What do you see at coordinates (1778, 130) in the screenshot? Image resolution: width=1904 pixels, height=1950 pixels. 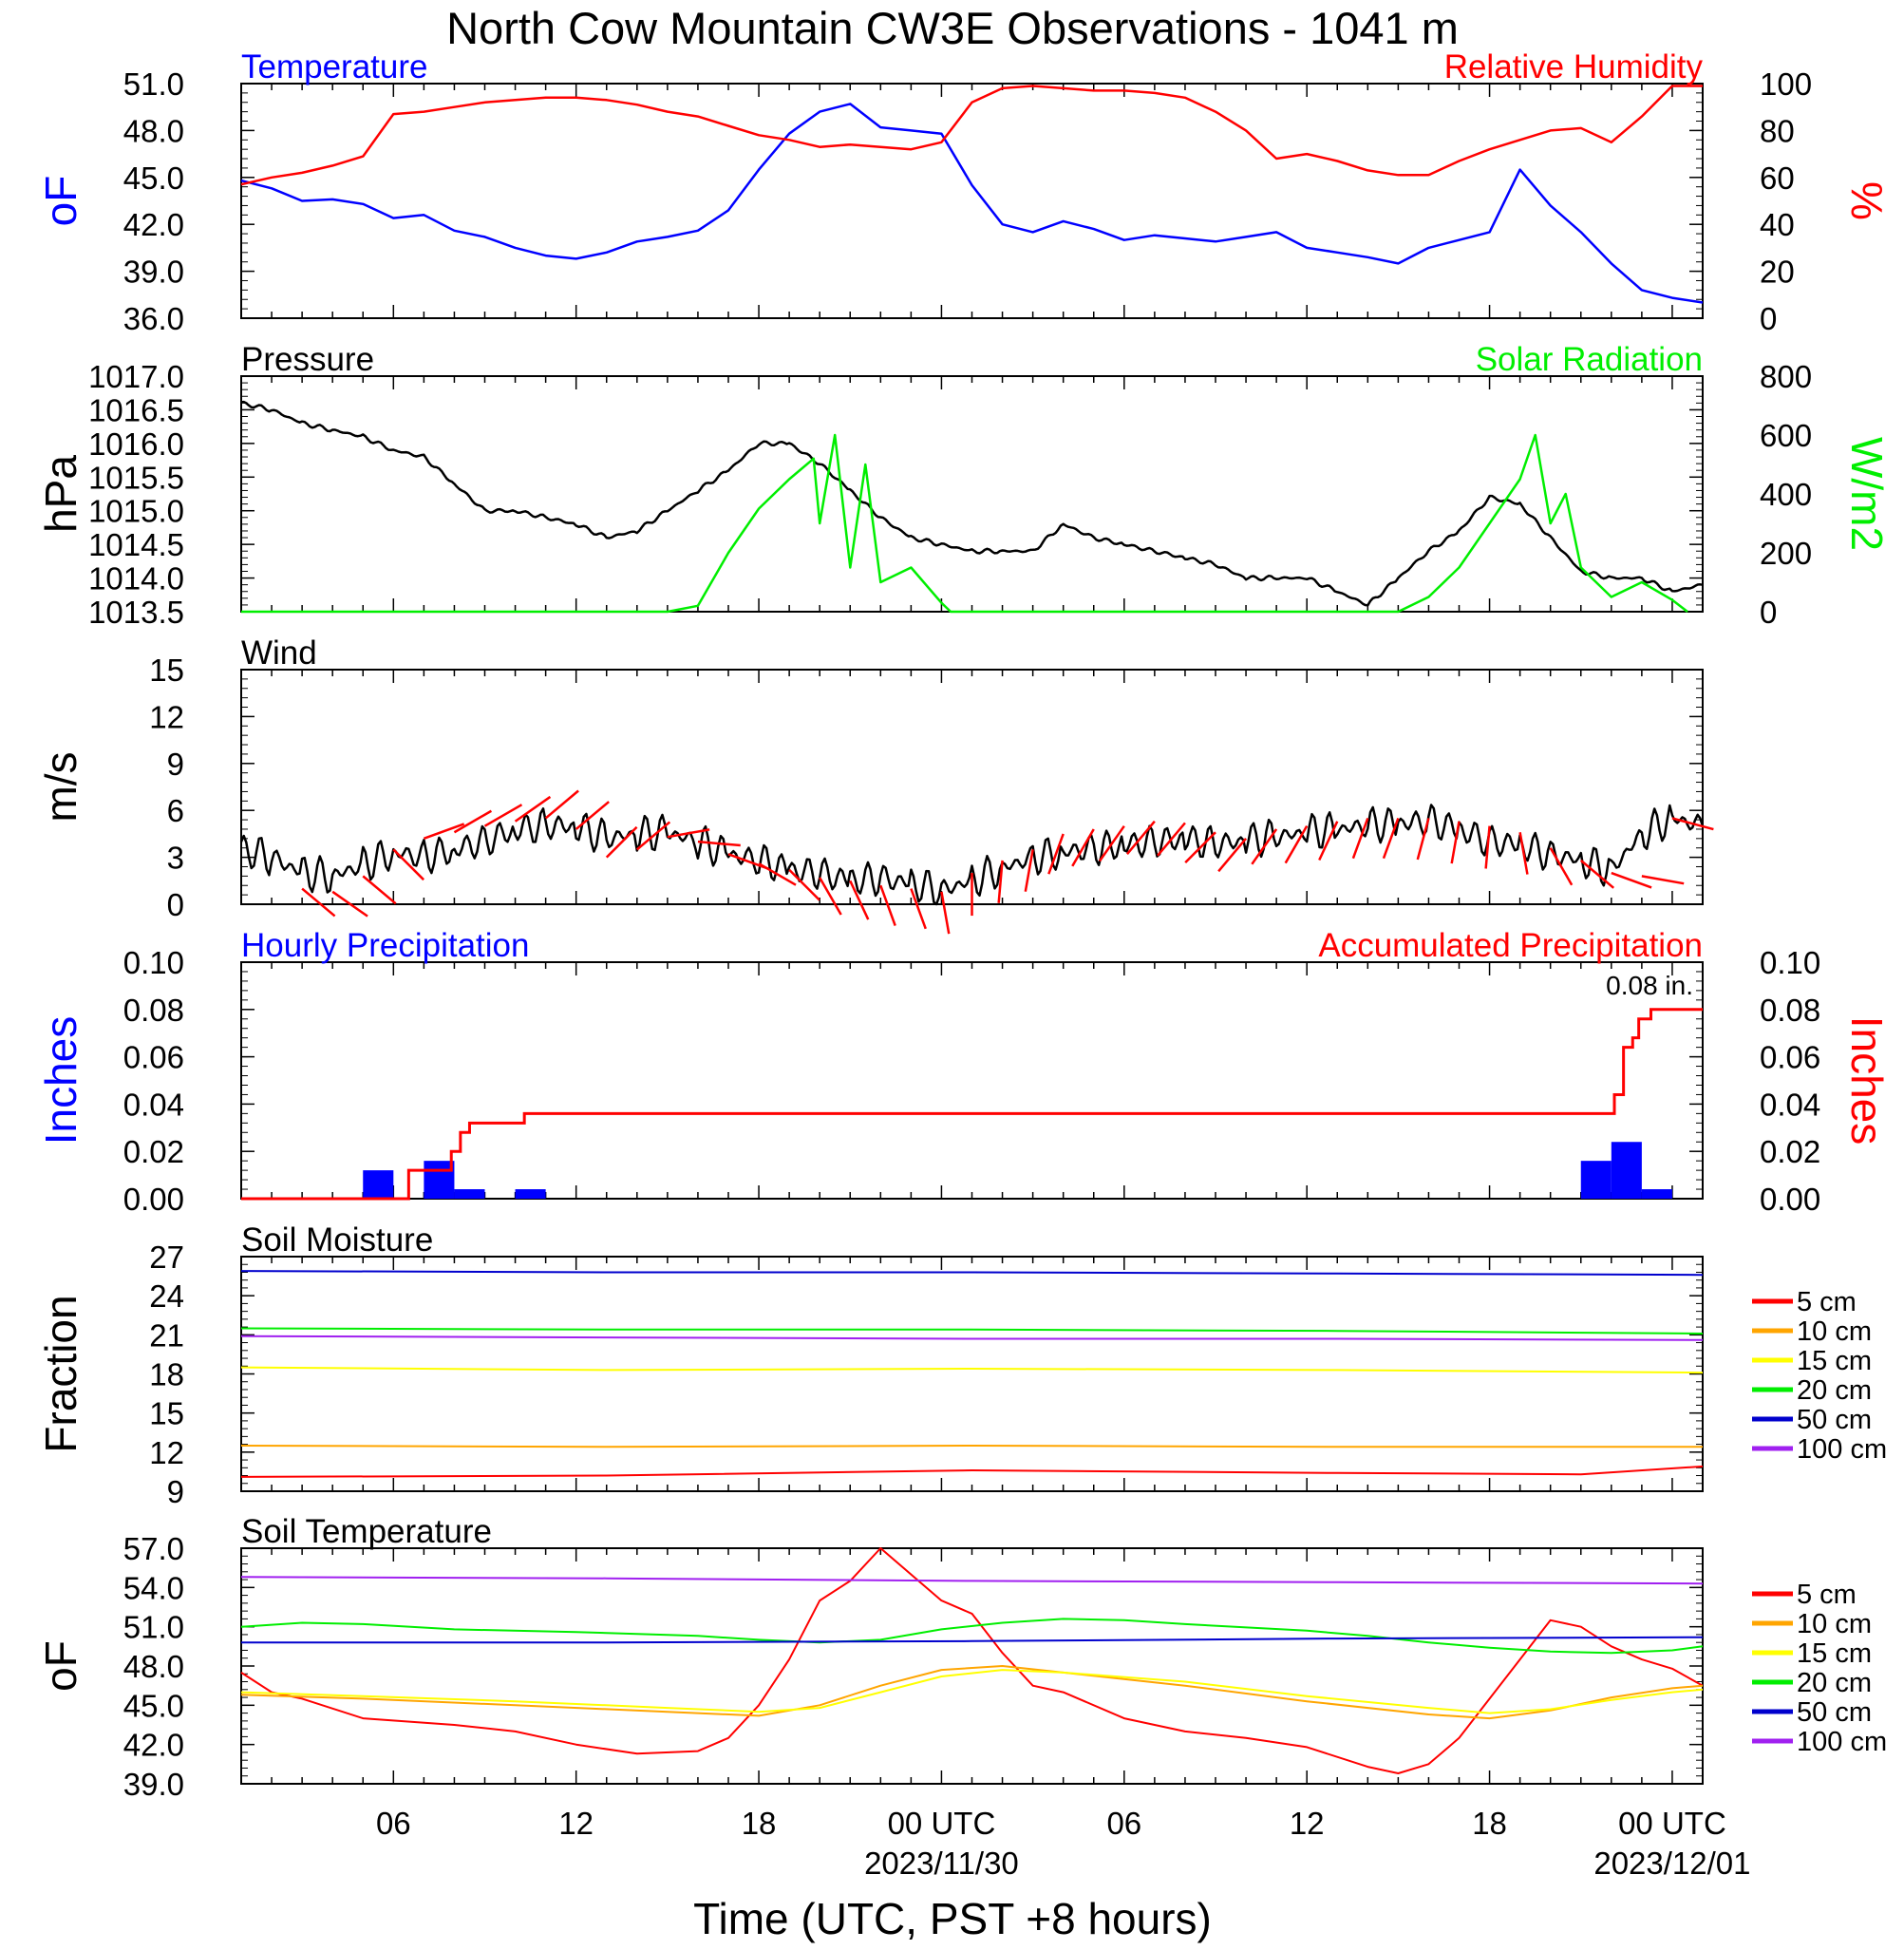 I see `y2-tick-label: 80` at bounding box center [1778, 130].